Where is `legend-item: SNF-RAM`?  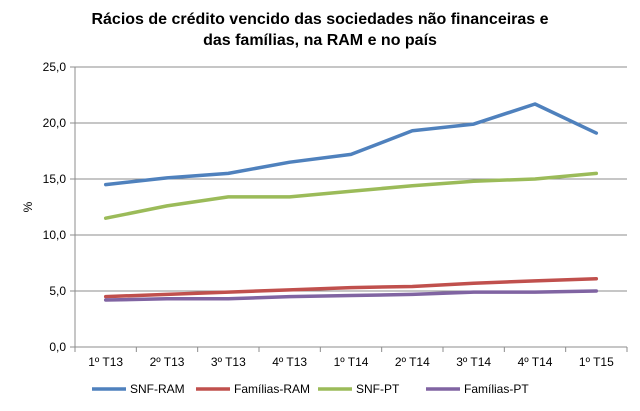
legend-item: SNF-RAM is located at coordinates (138, 389).